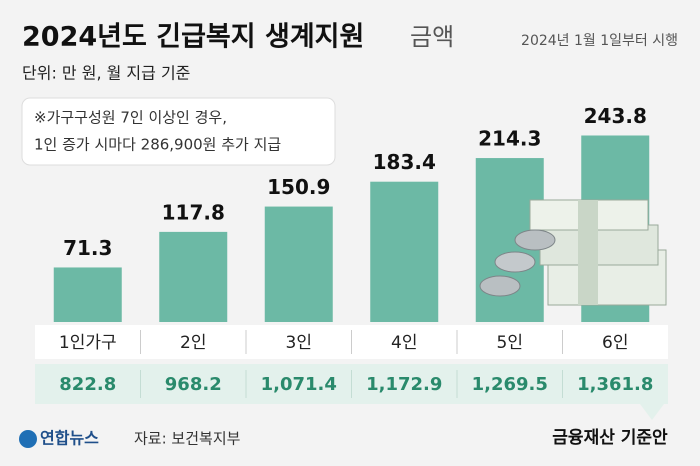  What do you see at coordinates (106, 73) in the screenshot?
I see `unit-note: 단위: 만 원, 월 지급 기준` at bounding box center [106, 73].